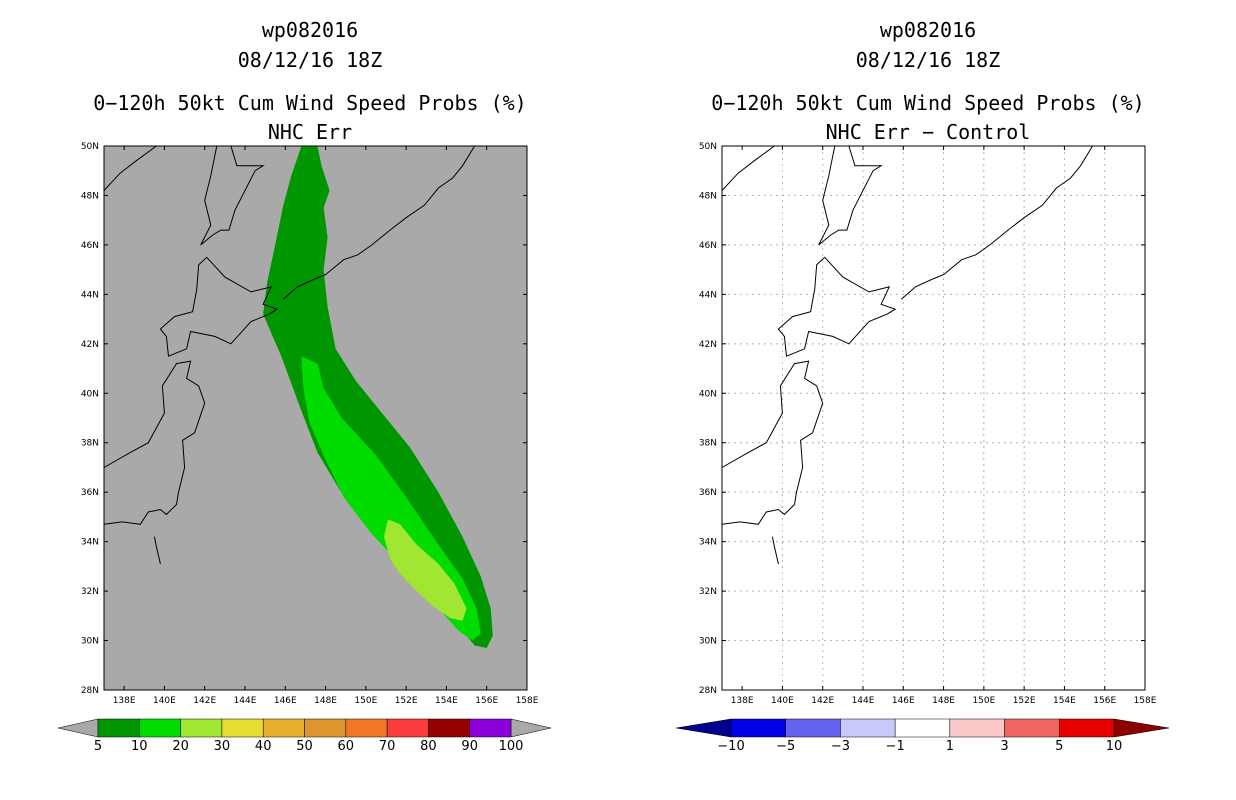 The image size is (1236, 800). I want to click on colorbar-label: 80, so click(428, 746).